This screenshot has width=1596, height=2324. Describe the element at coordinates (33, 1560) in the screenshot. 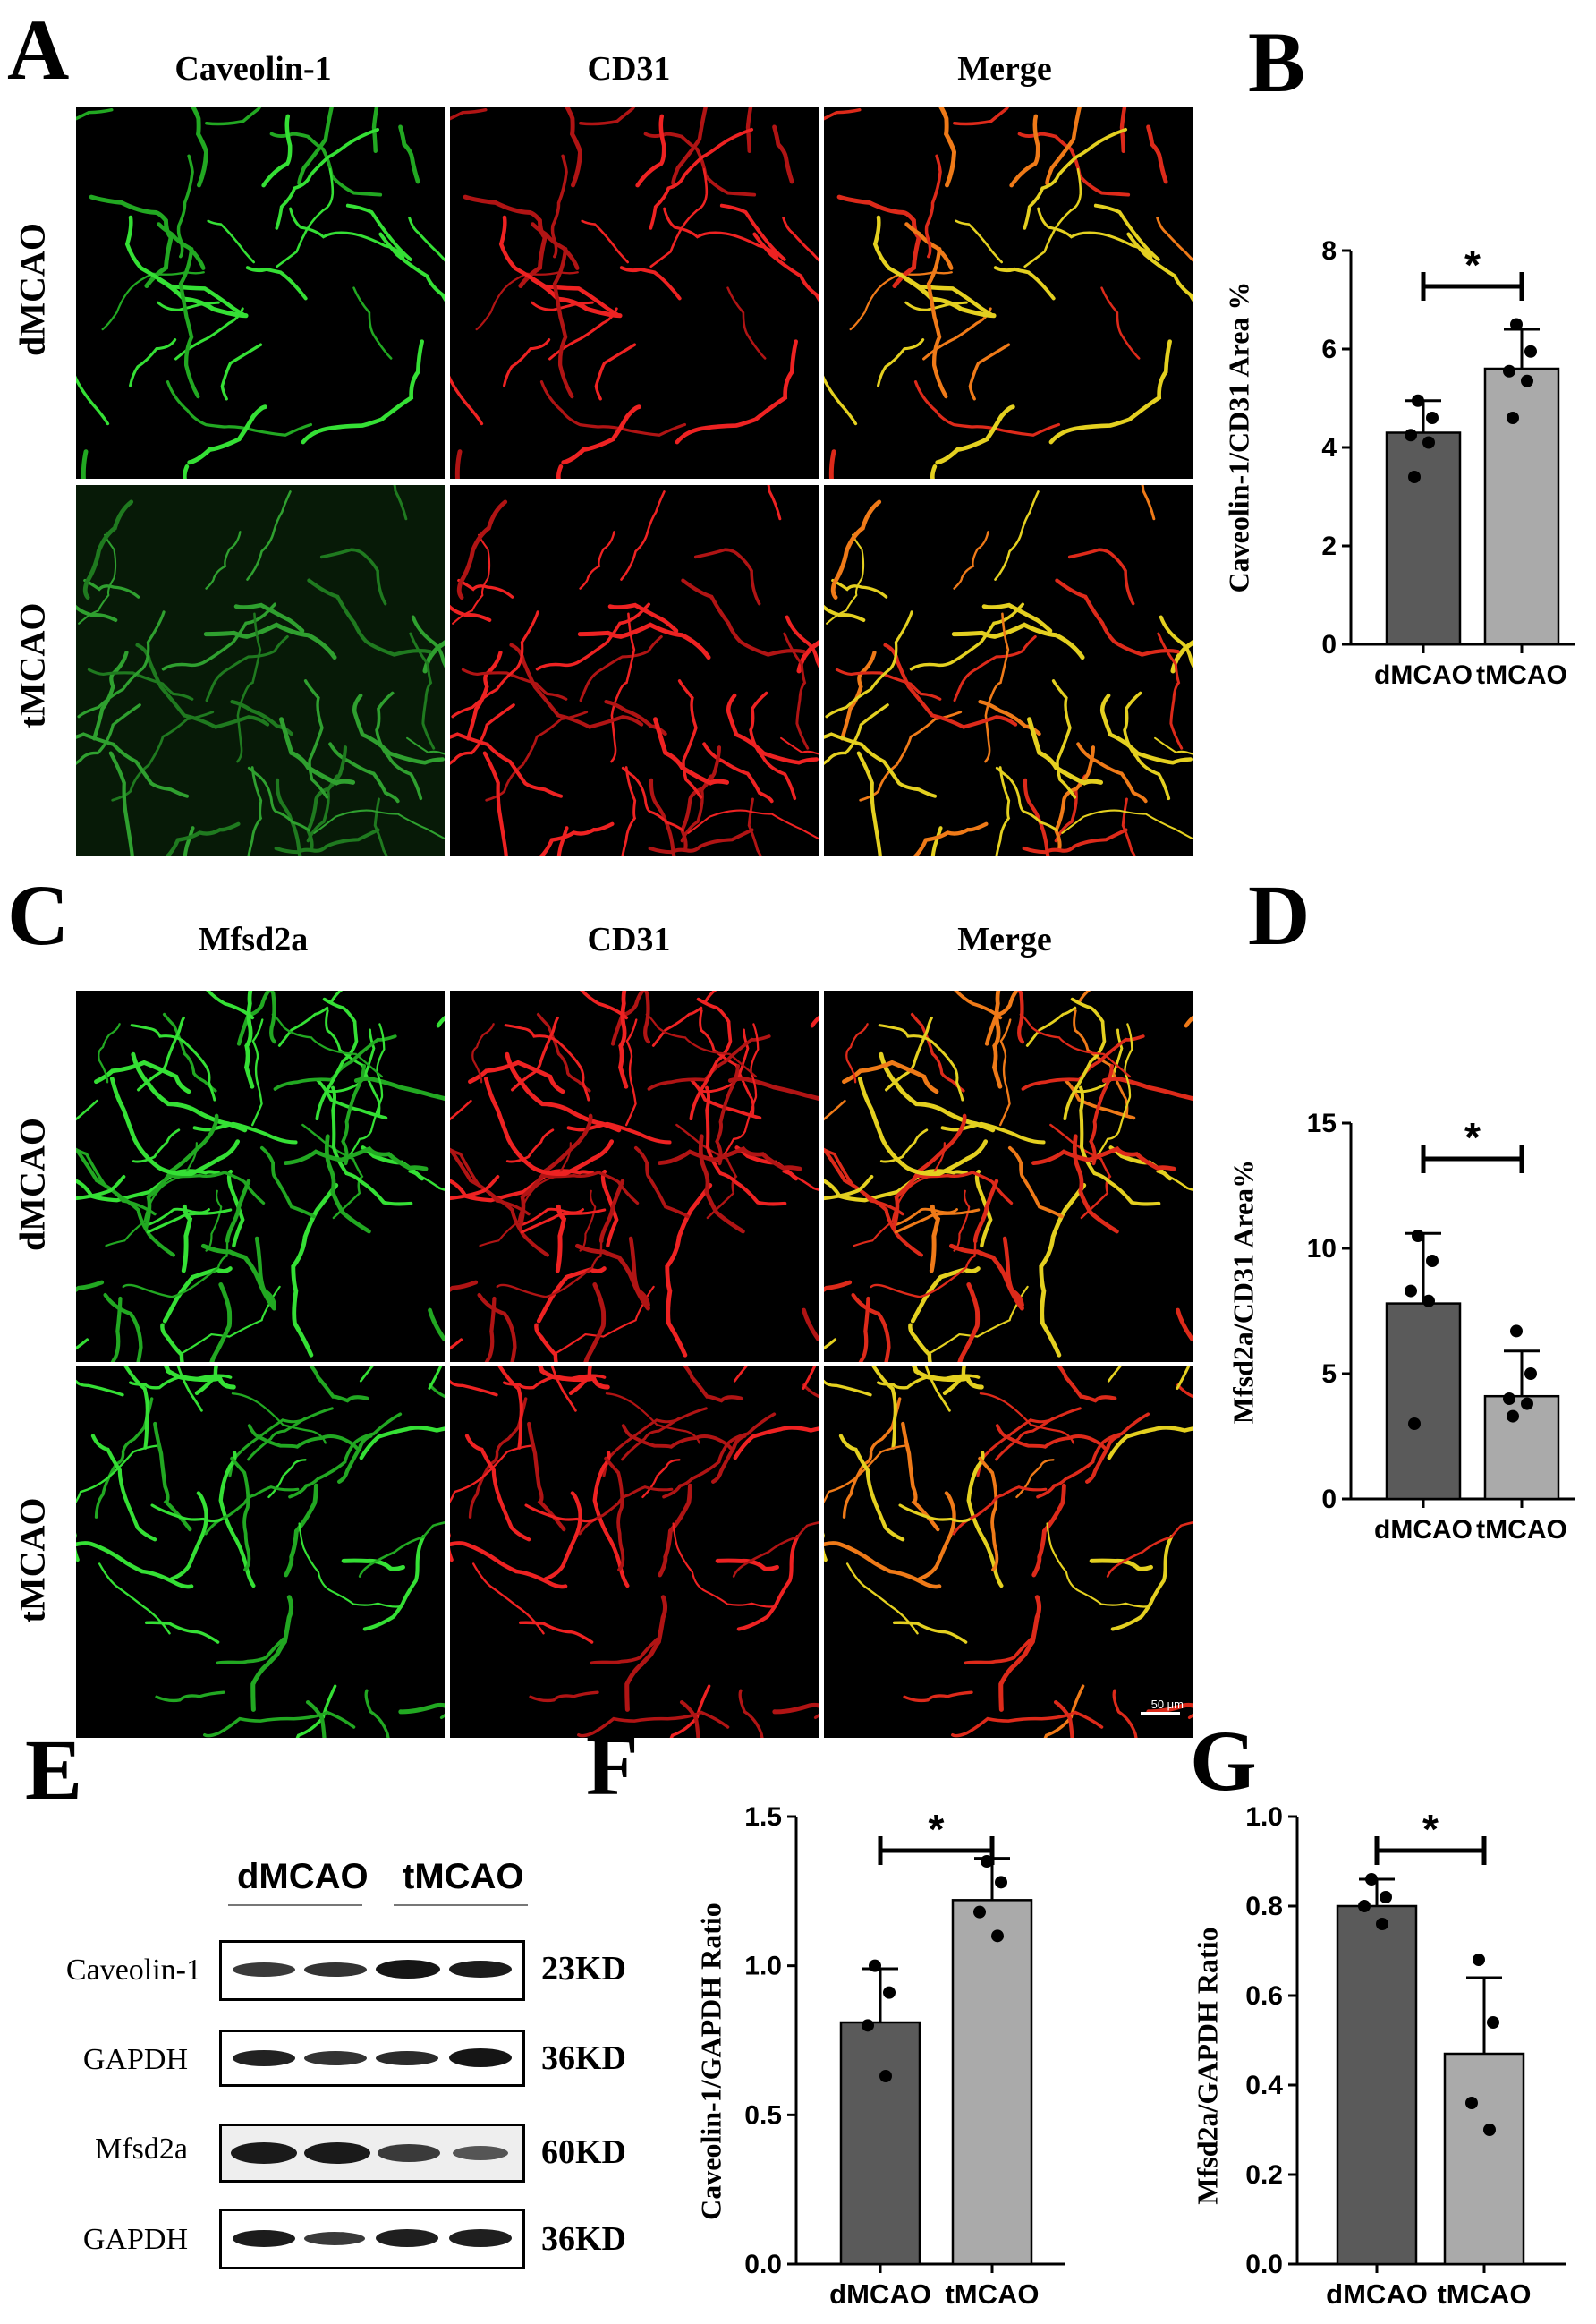

I see `panel-c-row-title-2: tMCAO` at that location.